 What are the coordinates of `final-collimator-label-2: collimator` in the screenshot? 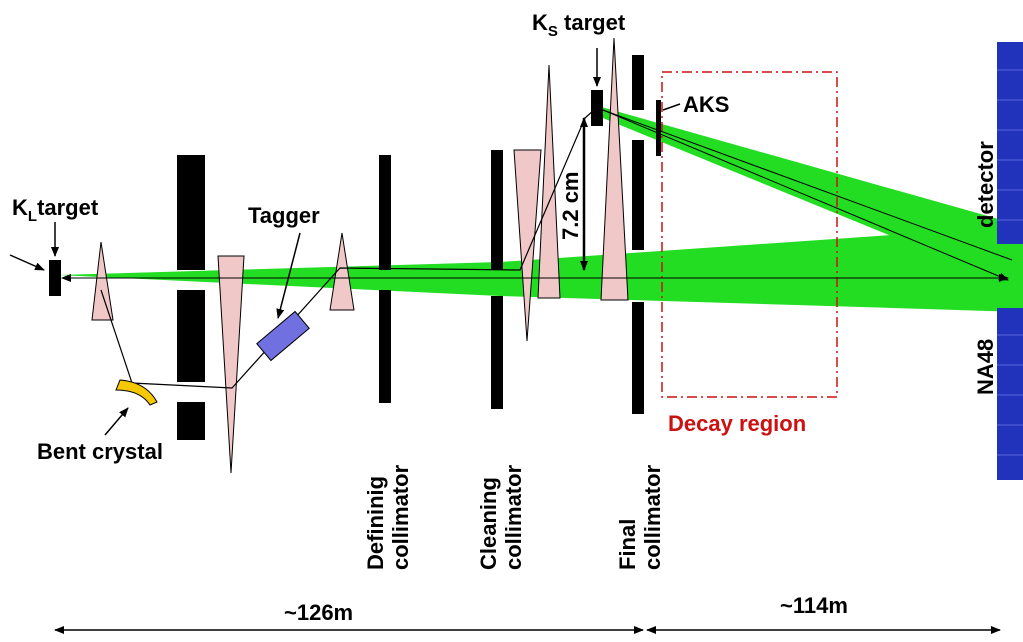 It's located at (652, 517).